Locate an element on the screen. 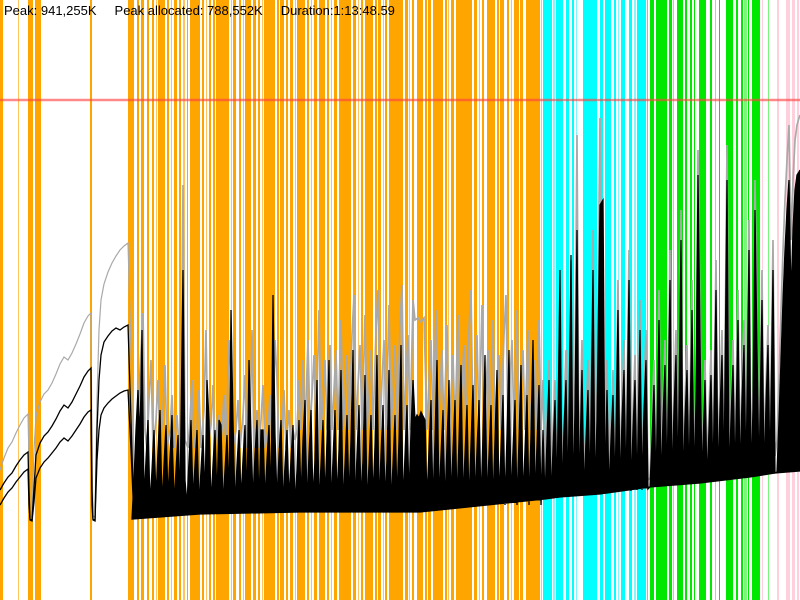 The width and height of the screenshot is (800, 600). allocated-memory-series-line-left is located at coordinates (67, 456).